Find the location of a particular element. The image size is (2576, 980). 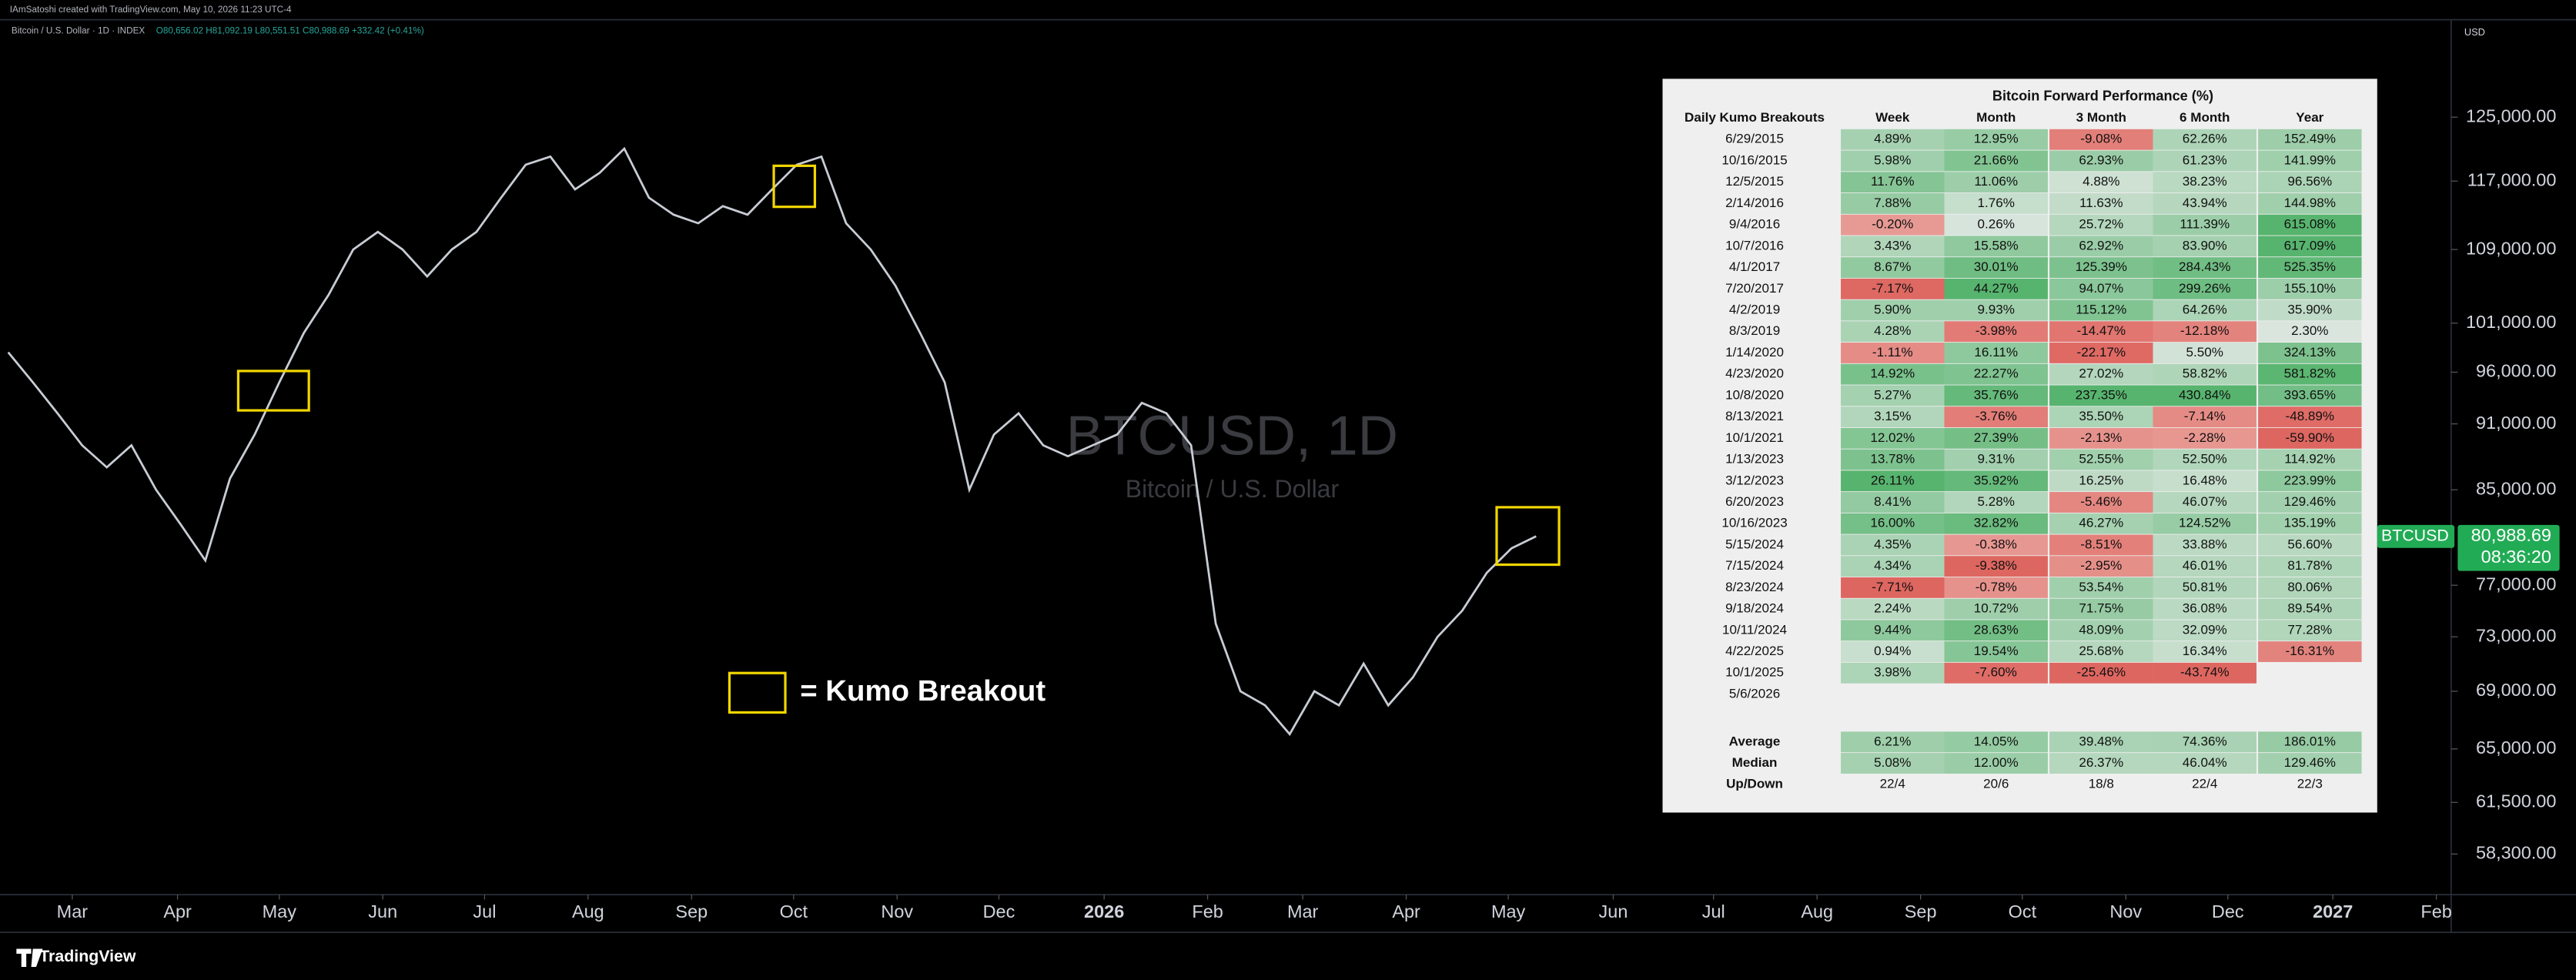

row-label: 7/20/2017 is located at coordinates (1755, 288).